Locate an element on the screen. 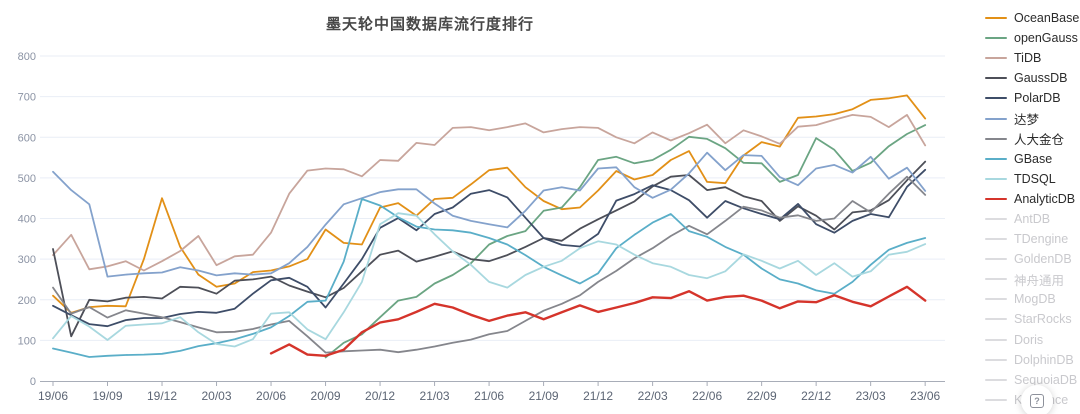 This screenshot has width=1080, height=414. chart-title: 墨天轮中国数据库流行度排行 is located at coordinates (429, 24).